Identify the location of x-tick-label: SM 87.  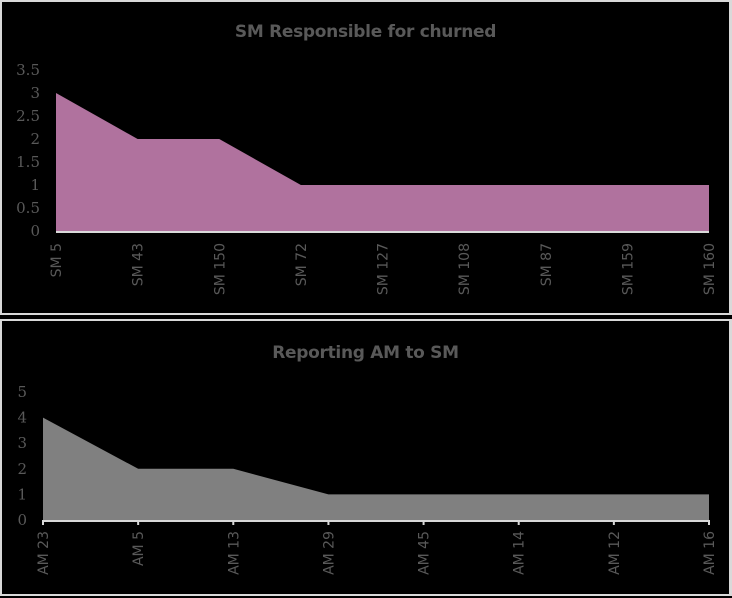
(547, 264).